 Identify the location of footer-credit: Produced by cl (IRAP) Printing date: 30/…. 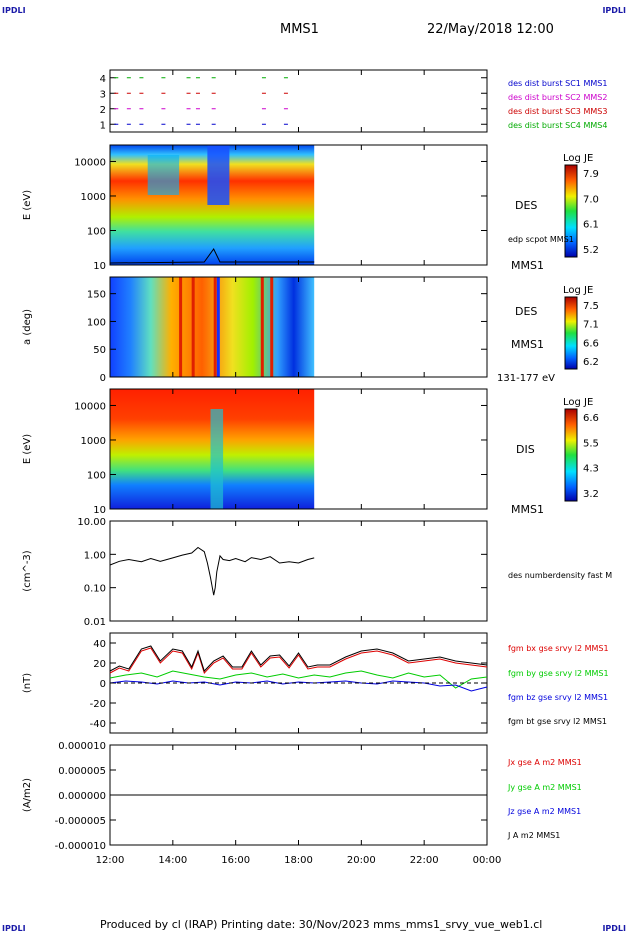
(321, 924).